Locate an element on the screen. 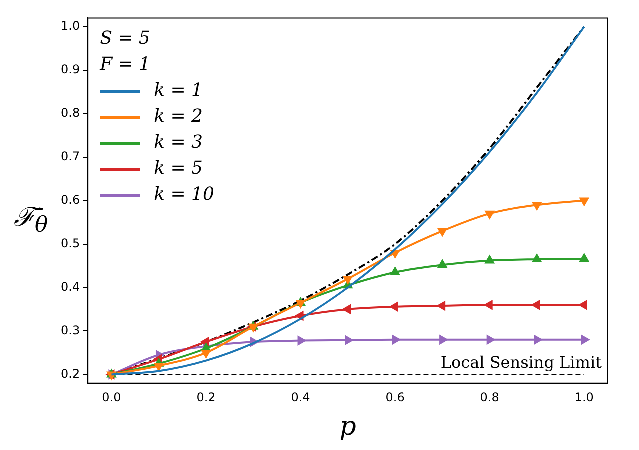 Image resolution: width=639 pixels, height=450 pixels. y-tick-label: 0.6 is located at coordinates (70, 199).